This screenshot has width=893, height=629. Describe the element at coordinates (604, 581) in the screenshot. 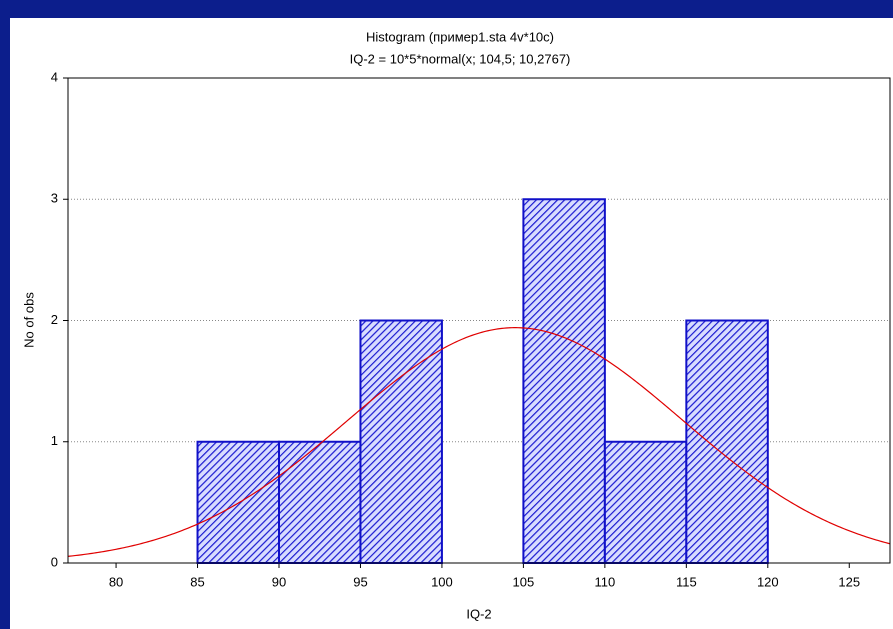

I see `x-tick-label: 110` at that location.